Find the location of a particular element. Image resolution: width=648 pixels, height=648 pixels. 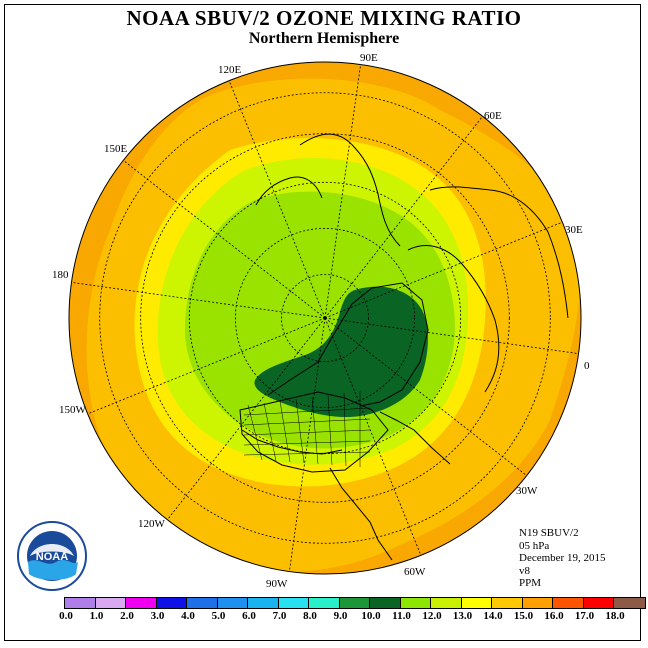

colorbar is located at coordinates (355, 603).